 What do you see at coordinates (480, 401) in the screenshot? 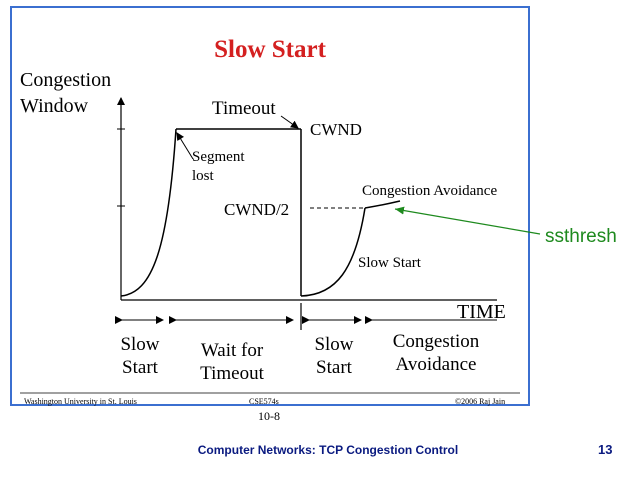
I see `footer-copyright: ©2006 Raj Jain` at bounding box center [480, 401].